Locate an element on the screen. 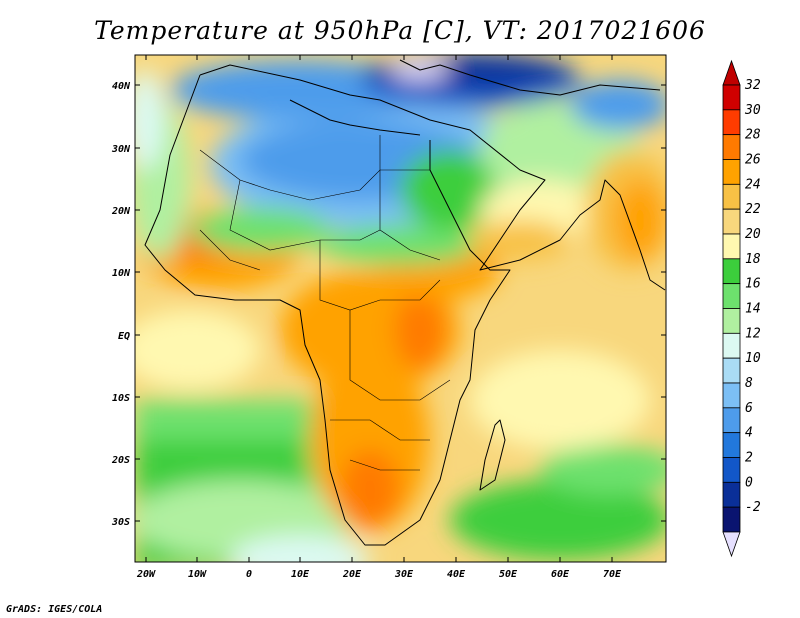 The width and height of the screenshot is (800, 618). lon-label-0: 0 is located at coordinates (249, 574).